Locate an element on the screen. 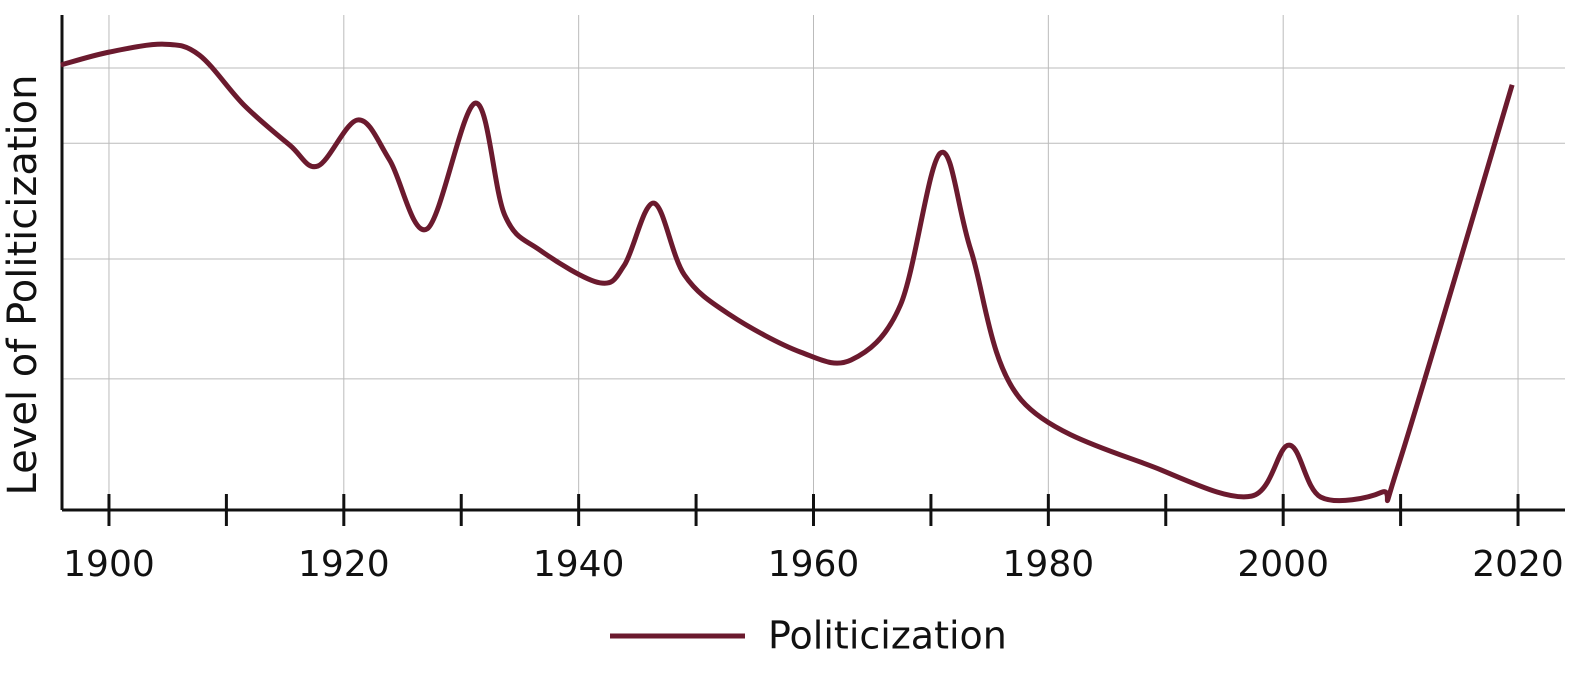 This screenshot has width=1589, height=676. x-tick-label: 1900 is located at coordinates (109, 564).